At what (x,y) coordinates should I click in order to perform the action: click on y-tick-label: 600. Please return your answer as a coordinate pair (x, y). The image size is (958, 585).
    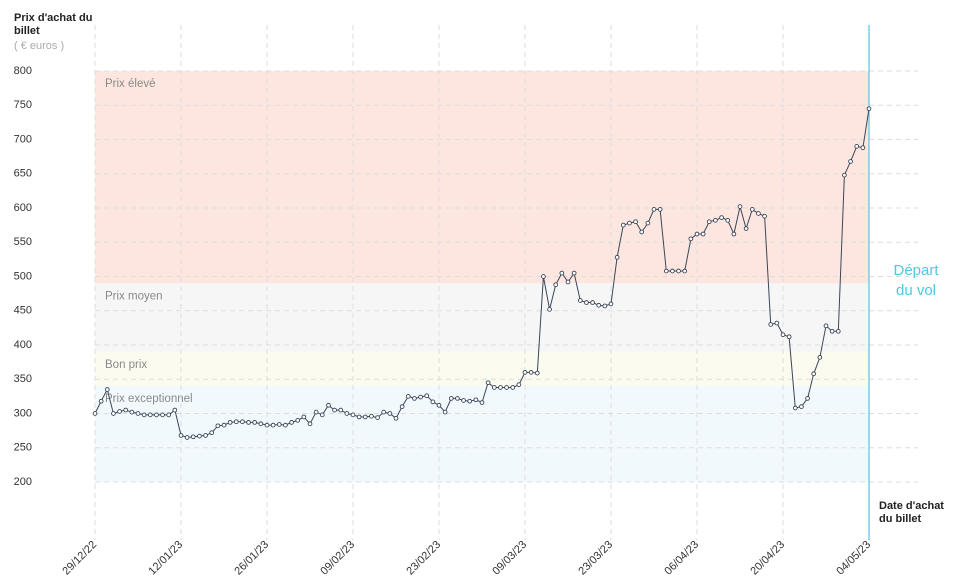
    Looking at the image, I should click on (23, 208).